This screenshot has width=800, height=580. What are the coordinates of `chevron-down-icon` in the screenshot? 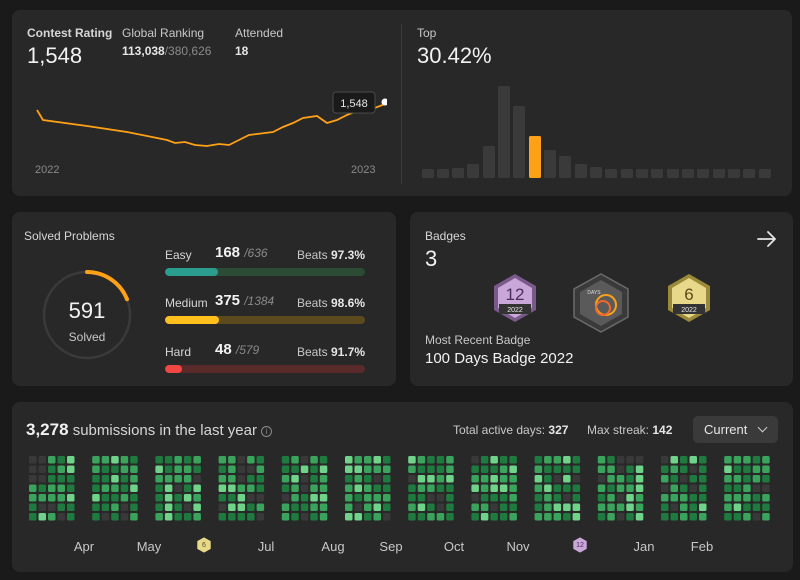 It's located at (762, 427).